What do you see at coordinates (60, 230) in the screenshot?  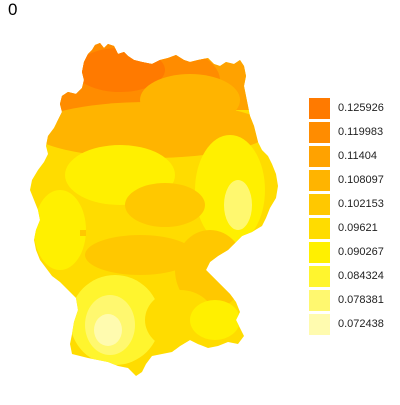 I see `west-low-zone` at bounding box center [60, 230].